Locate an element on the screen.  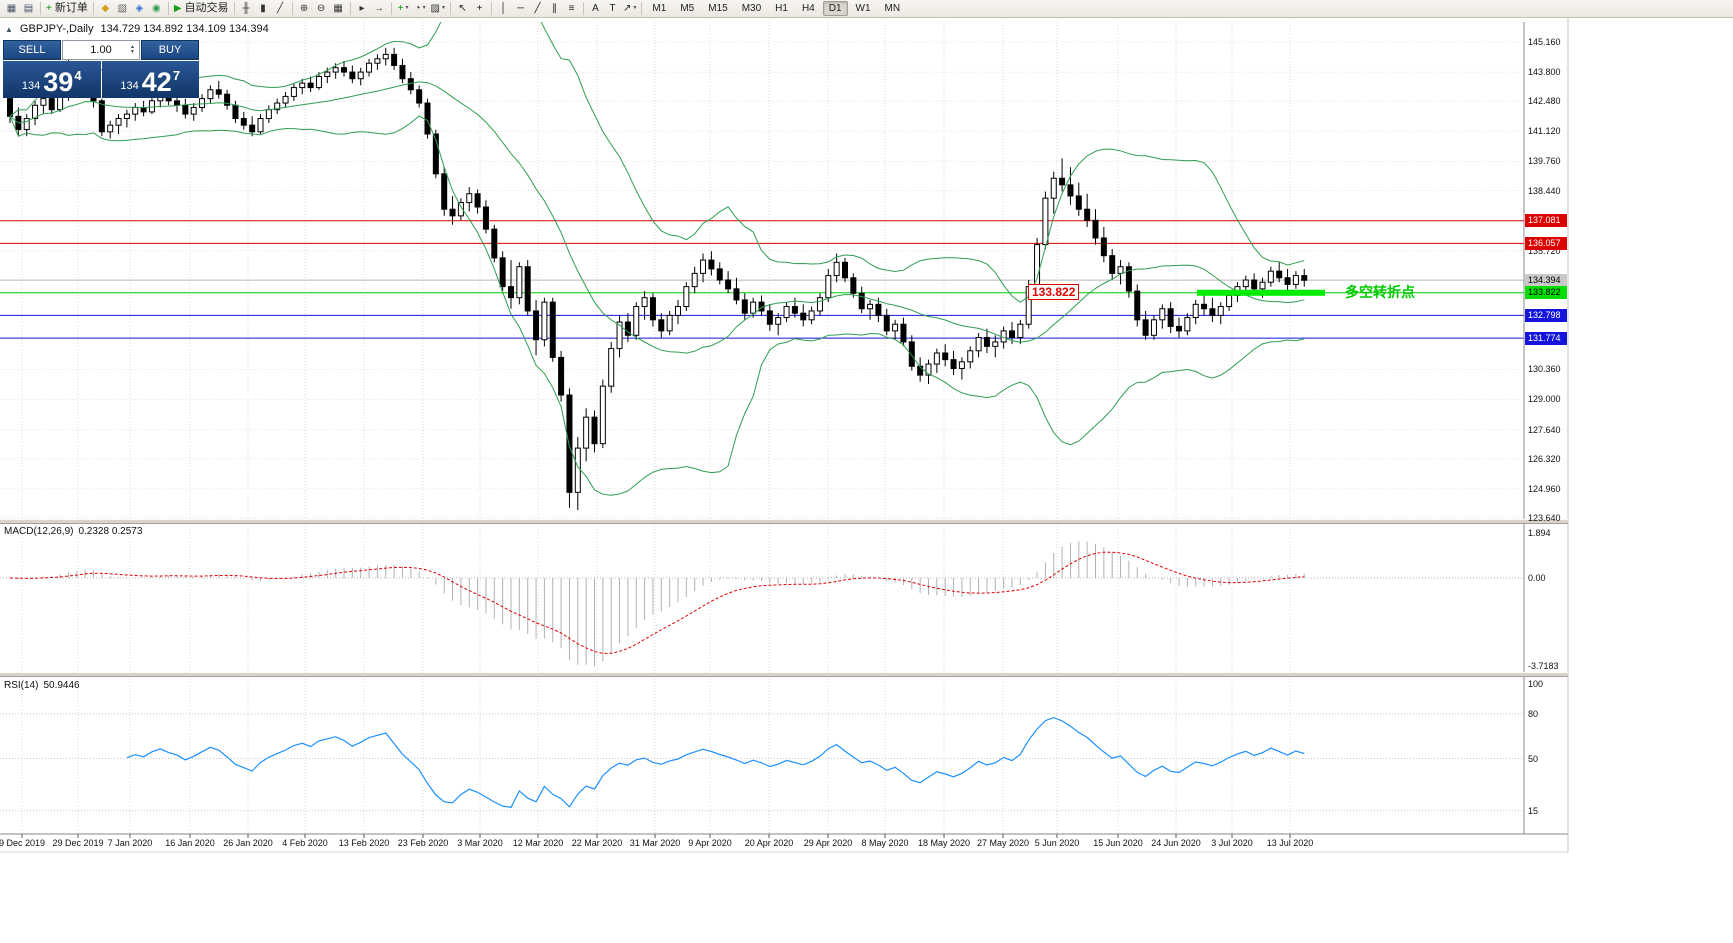
text-tool-icon: A is located at coordinates (595, 8).